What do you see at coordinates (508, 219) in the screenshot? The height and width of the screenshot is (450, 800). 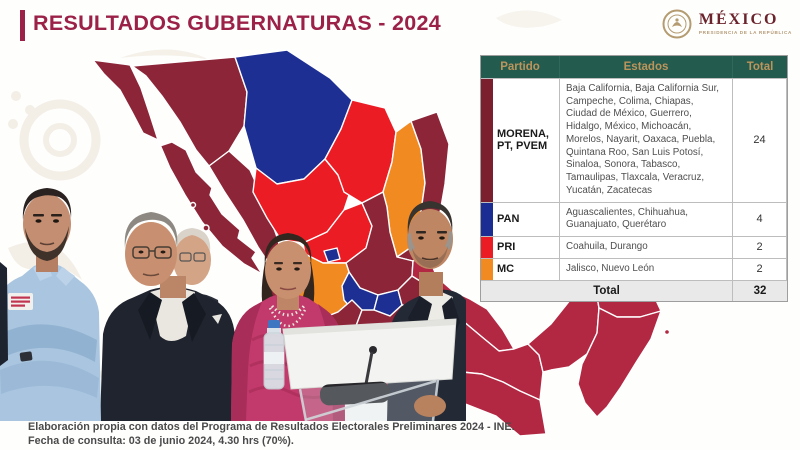 I see `party-name: PAN` at bounding box center [508, 219].